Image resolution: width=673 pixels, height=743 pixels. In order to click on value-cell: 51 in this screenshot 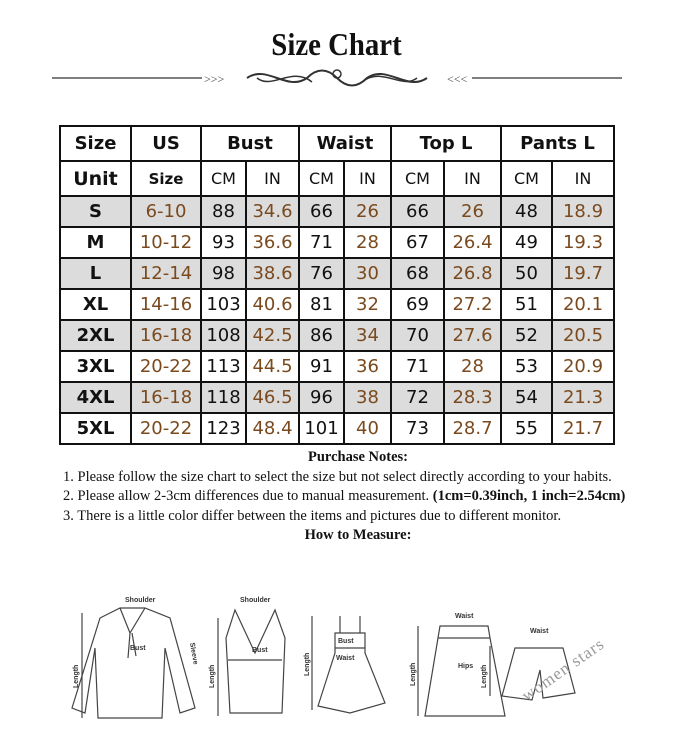, I will do `click(526, 304)`.